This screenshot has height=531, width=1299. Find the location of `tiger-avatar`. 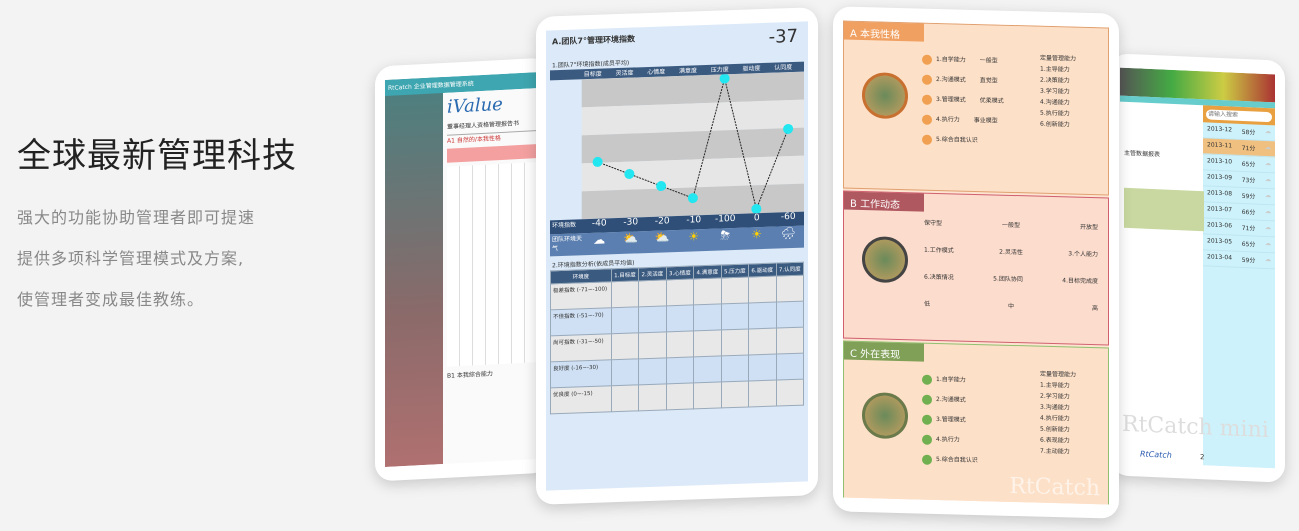

tiger-avatar is located at coordinates (885, 260).